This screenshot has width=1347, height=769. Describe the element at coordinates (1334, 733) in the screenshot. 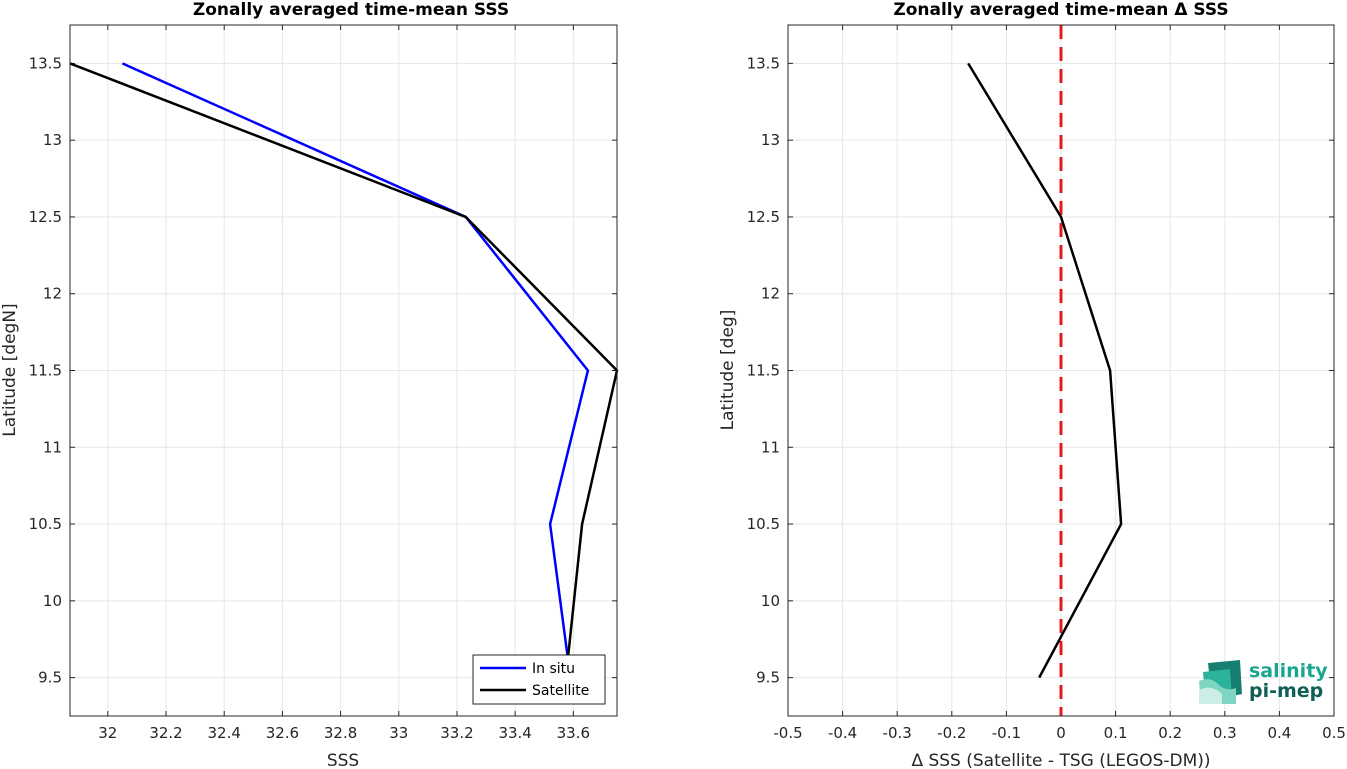

I see `right-x-tick-label: 0.5` at that location.